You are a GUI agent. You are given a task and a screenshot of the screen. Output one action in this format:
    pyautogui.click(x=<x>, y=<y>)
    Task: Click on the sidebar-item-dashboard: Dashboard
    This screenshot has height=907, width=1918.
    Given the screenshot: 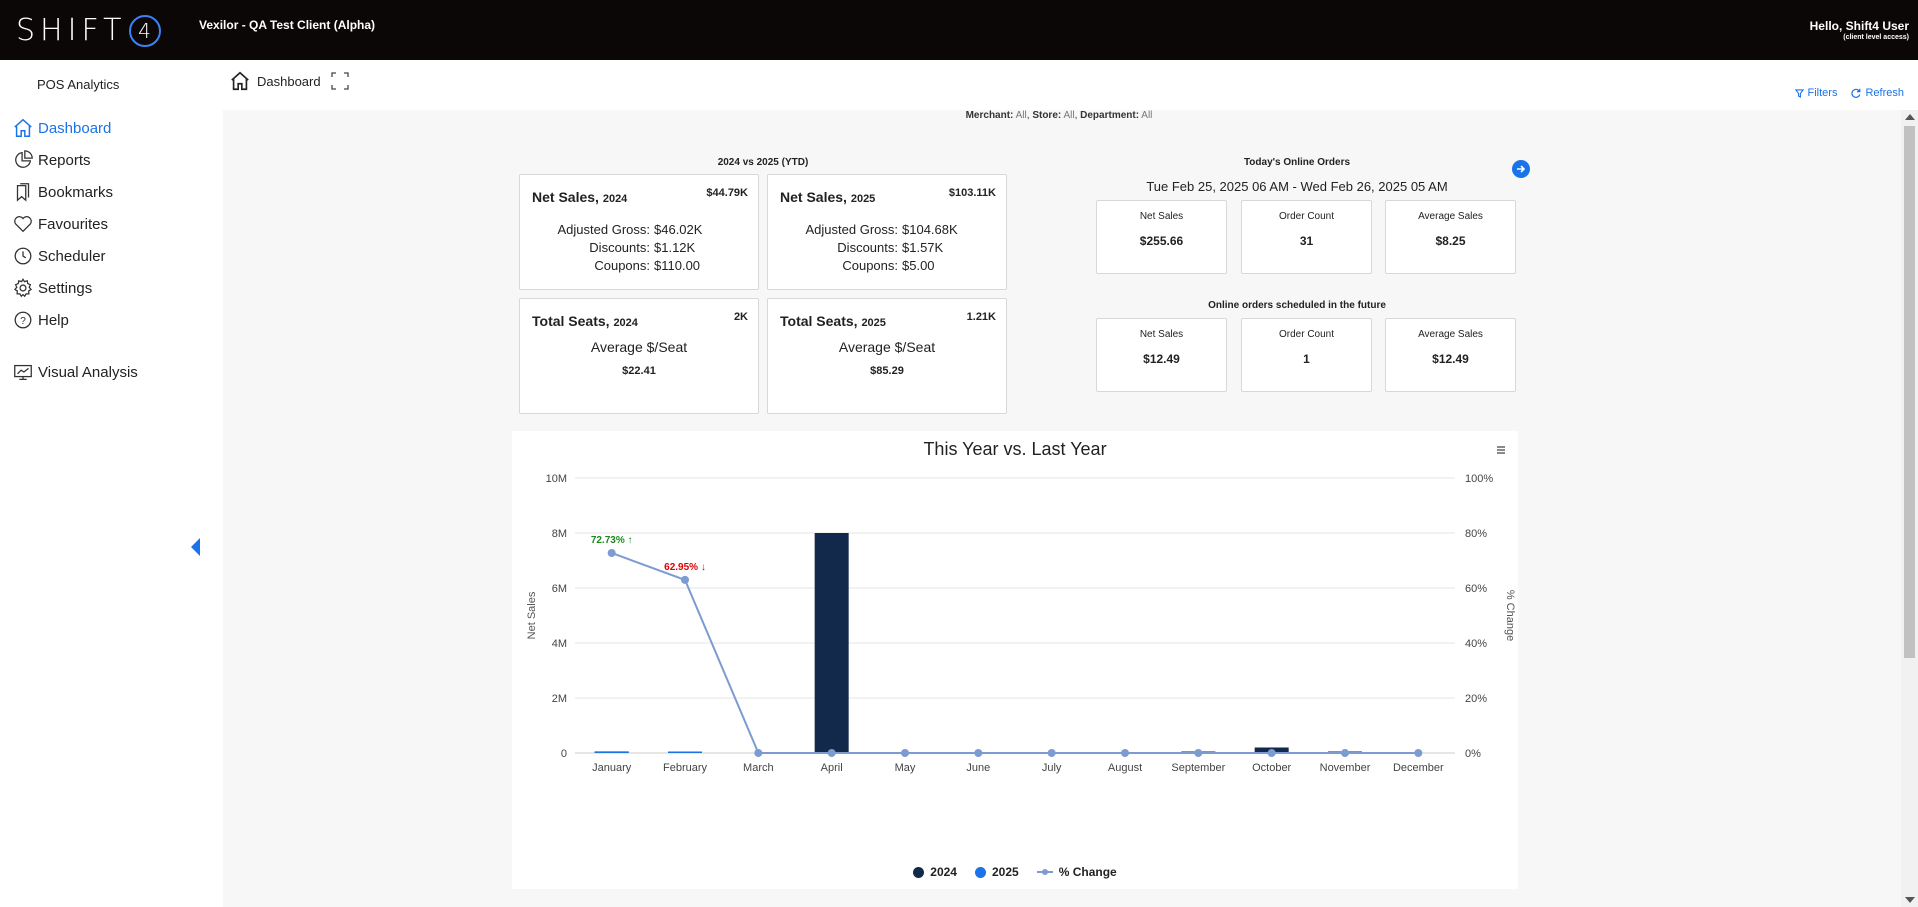 What is the action you would take?
    pyautogui.click(x=99, y=128)
    